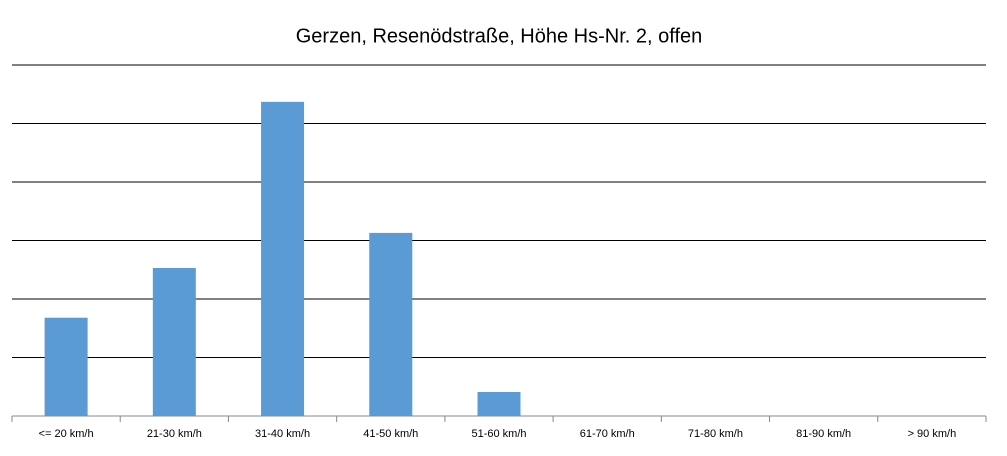 The image size is (1007, 456). I want to click on x-tick-label: > 90 km/h, so click(932, 434).